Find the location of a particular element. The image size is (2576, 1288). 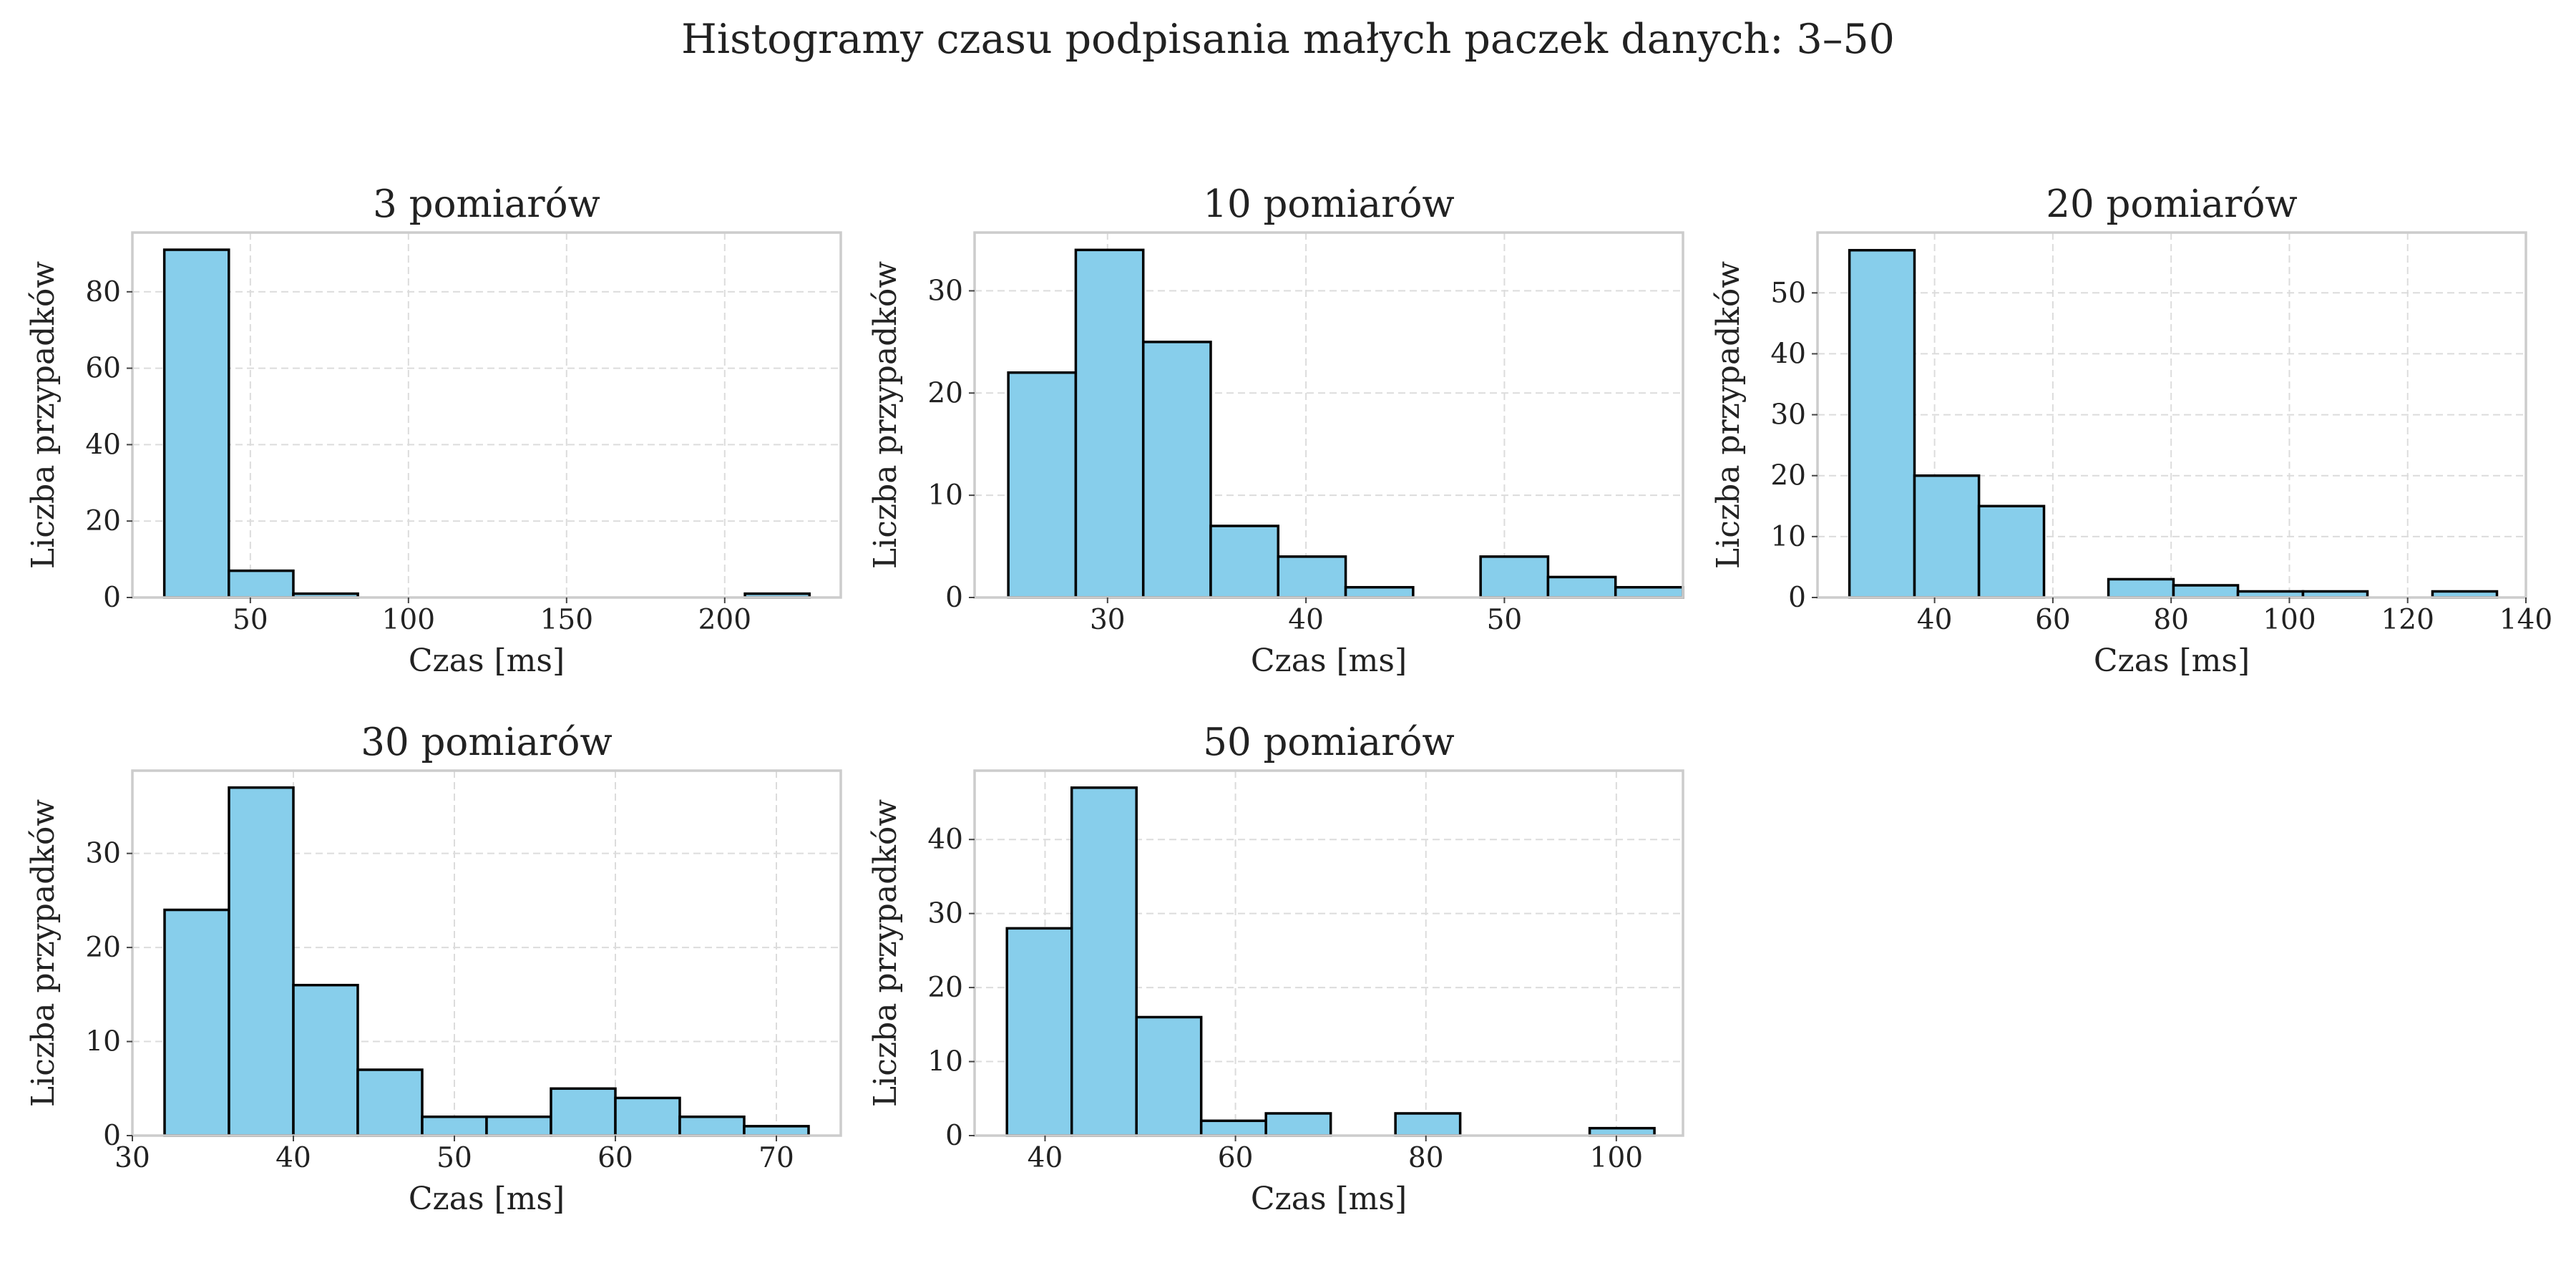

axes-title: 30 pomiarów is located at coordinates (487, 742).